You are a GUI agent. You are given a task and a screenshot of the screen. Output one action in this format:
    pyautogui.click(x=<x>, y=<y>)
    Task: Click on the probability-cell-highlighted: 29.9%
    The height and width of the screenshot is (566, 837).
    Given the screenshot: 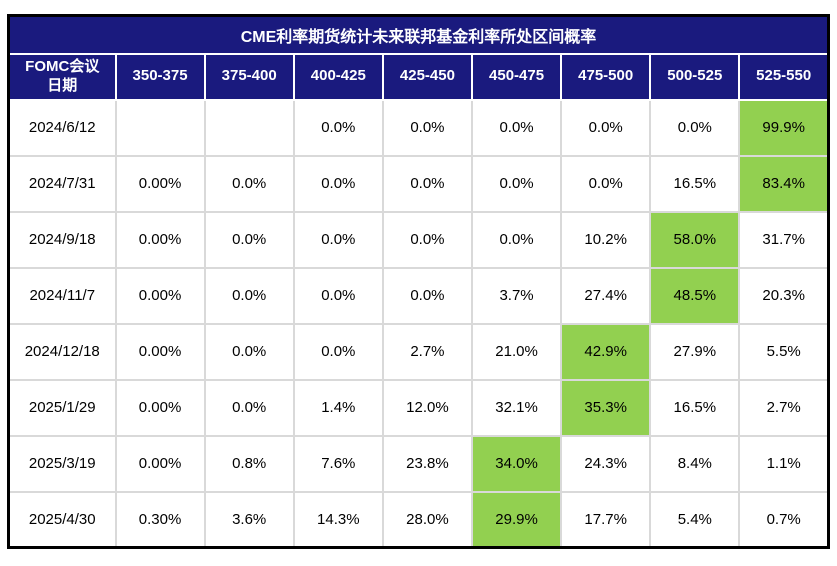 What is the action you would take?
    pyautogui.click(x=516, y=519)
    